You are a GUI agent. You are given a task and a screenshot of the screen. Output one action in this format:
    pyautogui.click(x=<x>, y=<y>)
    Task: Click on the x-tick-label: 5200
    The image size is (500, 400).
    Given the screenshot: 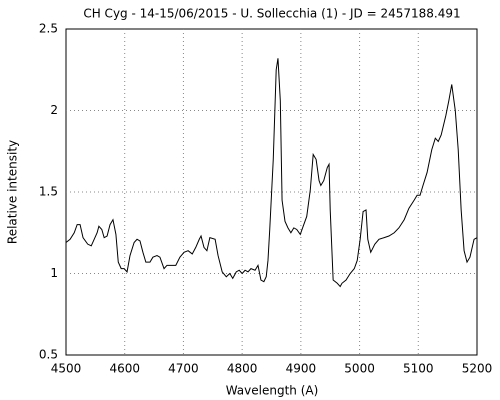 What is the action you would take?
    pyautogui.click(x=477, y=369)
    